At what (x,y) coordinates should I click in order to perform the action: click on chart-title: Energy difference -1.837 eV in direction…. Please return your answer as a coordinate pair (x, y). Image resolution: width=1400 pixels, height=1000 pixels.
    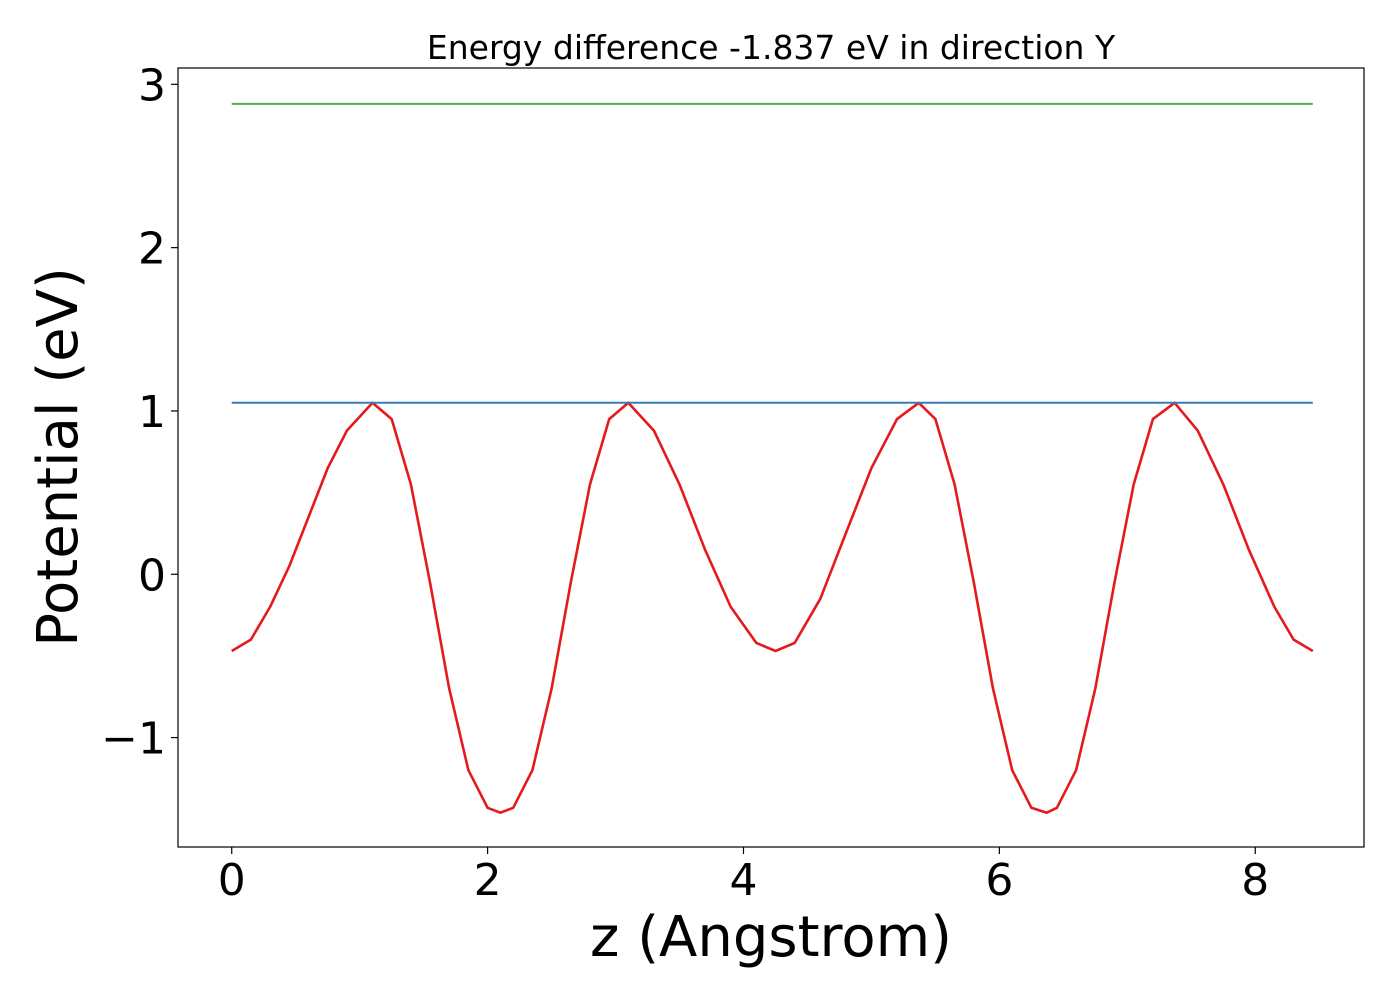
    Looking at the image, I should click on (771, 47).